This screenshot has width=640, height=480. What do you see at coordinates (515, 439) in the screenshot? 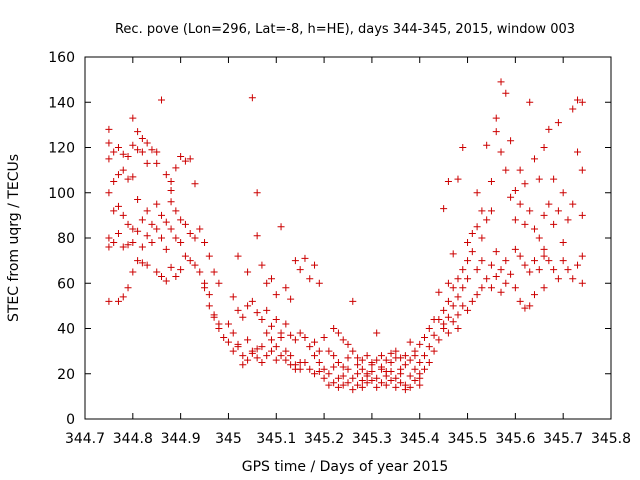
I see `x-tick-label: 345.6` at bounding box center [515, 439].